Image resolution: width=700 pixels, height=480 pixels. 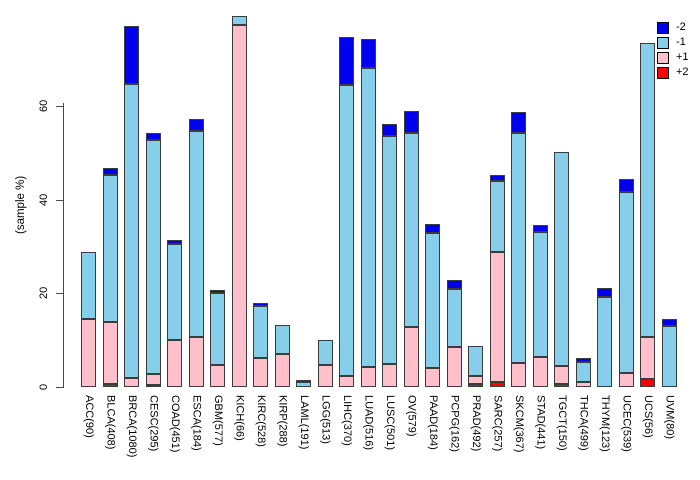 What do you see at coordinates (497, 199) in the screenshot?
I see `bar-sarc` at bounding box center [497, 199].